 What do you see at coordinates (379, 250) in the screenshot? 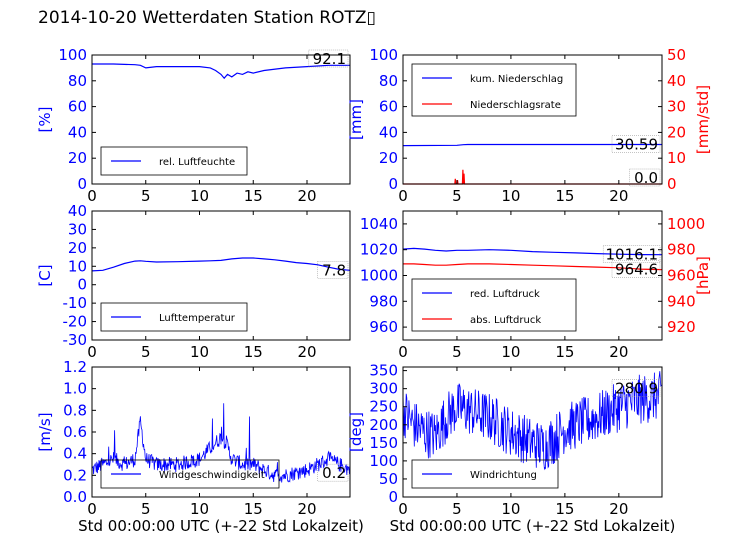
I see `y-tick-label: 1020` at bounding box center [379, 250].